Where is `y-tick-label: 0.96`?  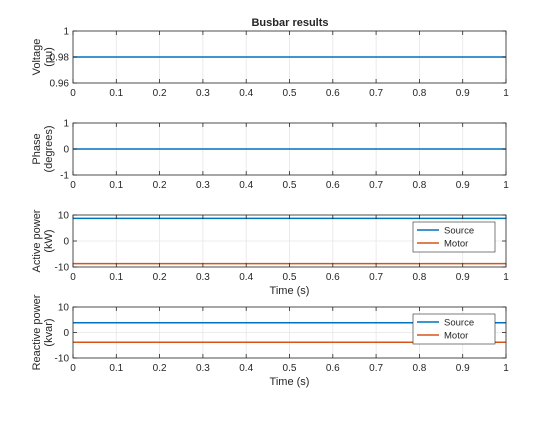 y-tick-label: 0.96 is located at coordinates (60, 84).